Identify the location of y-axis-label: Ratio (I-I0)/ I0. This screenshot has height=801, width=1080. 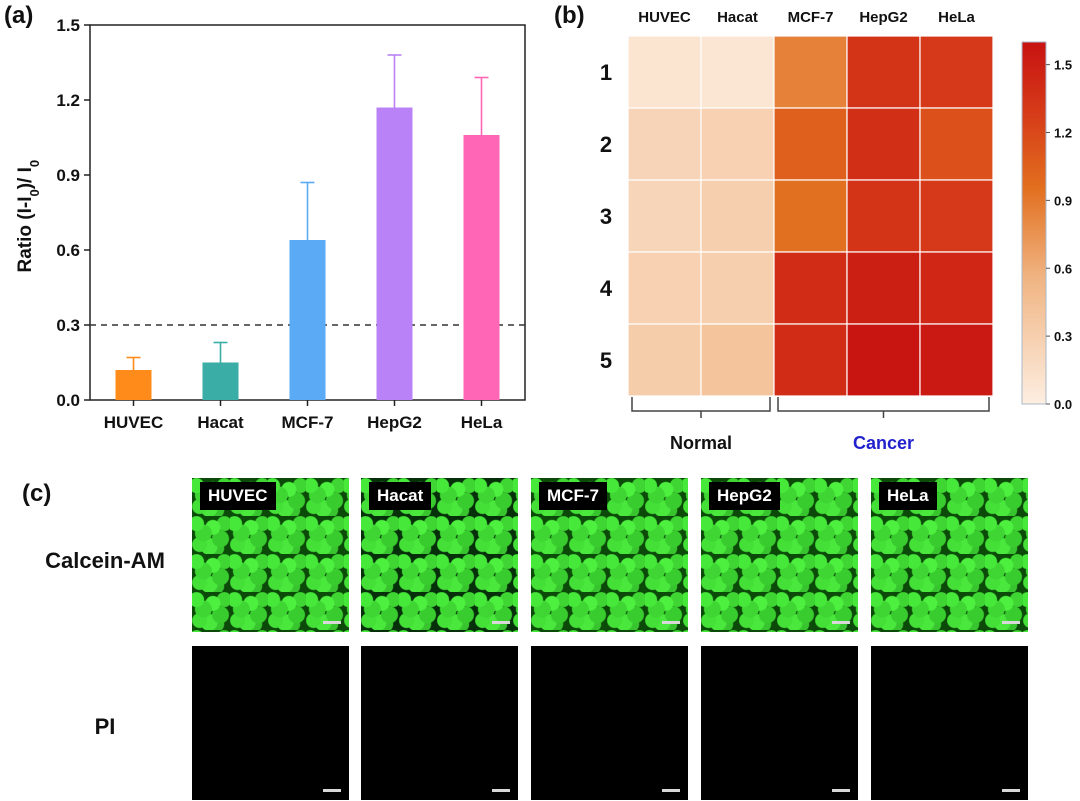
(28, 216).